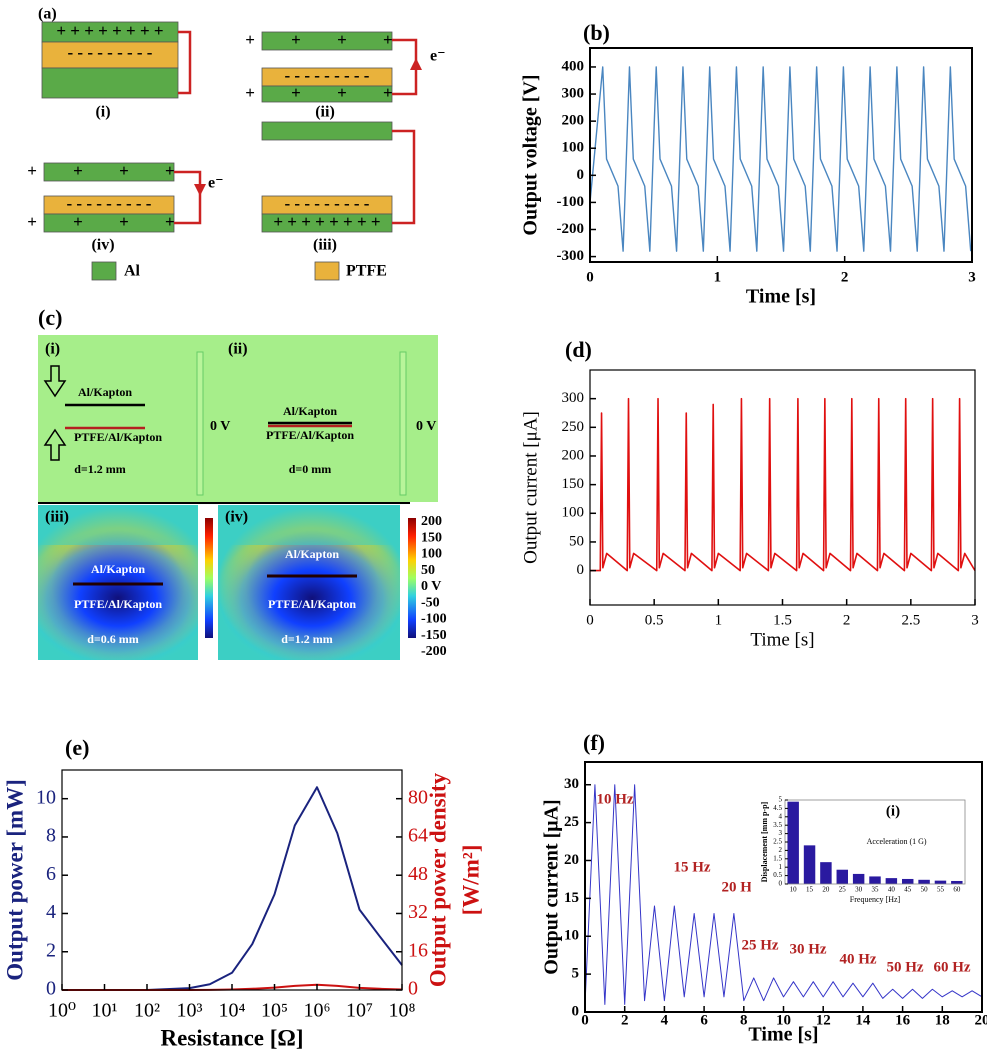 This screenshot has height=1053, width=987. Describe the element at coordinates (571, 898) in the screenshot. I see `y-tick-label: 15` at that location.